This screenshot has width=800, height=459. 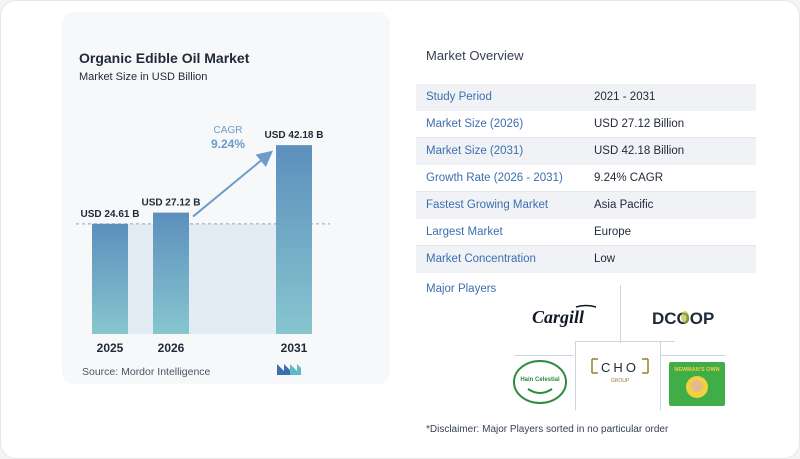 I want to click on cargill-logo-text: Cargill, so click(x=558, y=317).